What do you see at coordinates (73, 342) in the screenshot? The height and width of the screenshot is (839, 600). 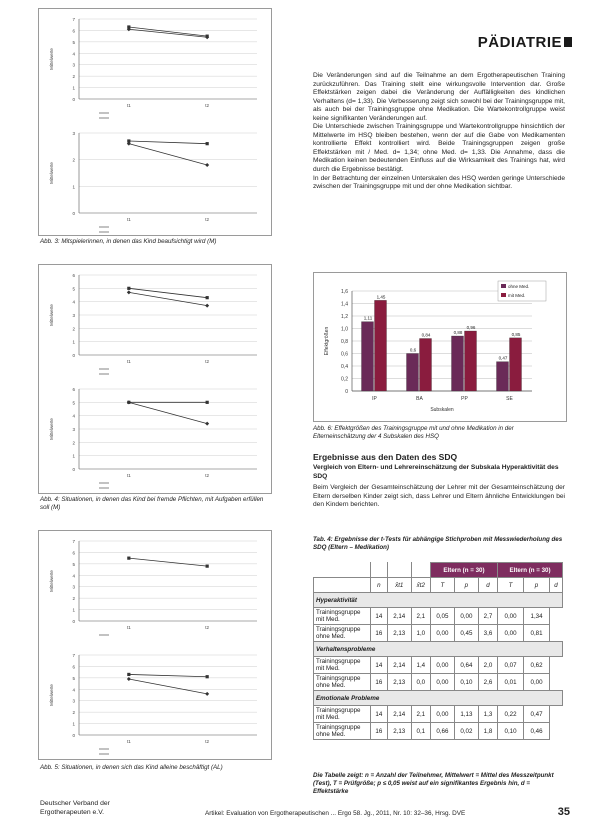 I see `y-tick-label: 1` at bounding box center [73, 342].